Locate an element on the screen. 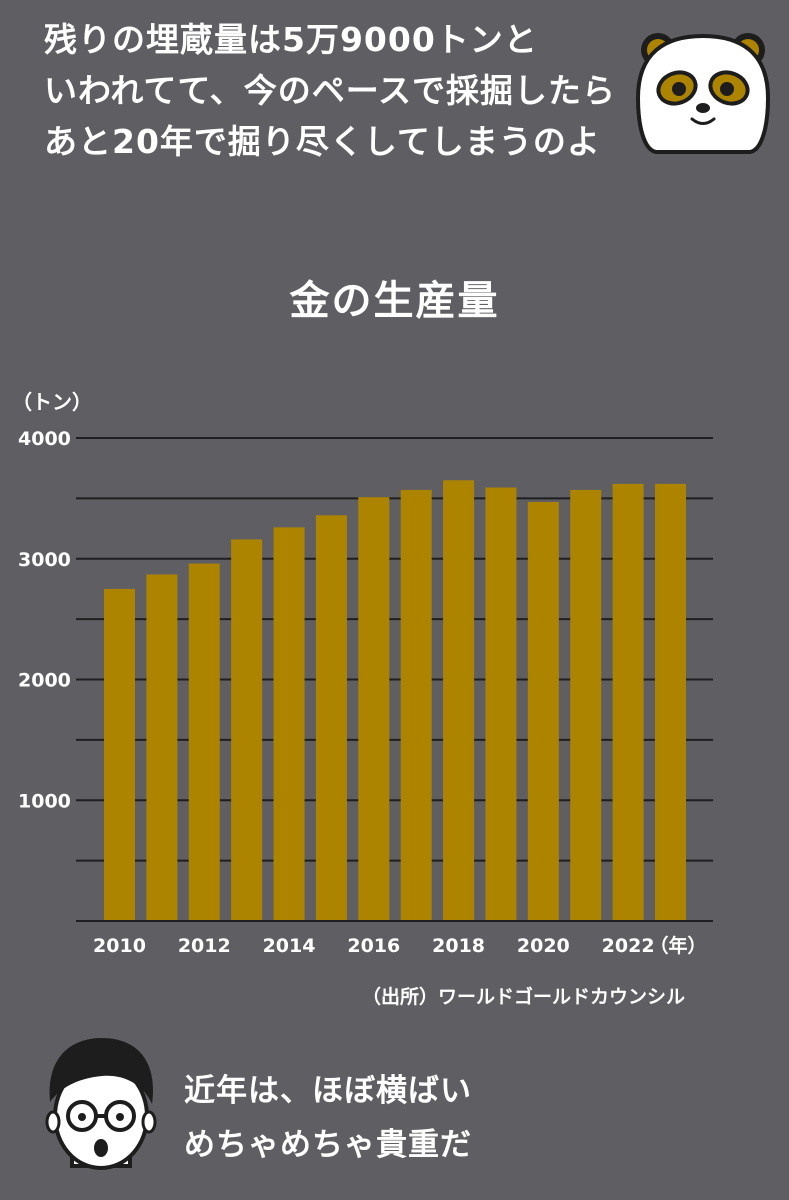  y-tick-label: 2000 is located at coordinates (44, 681).